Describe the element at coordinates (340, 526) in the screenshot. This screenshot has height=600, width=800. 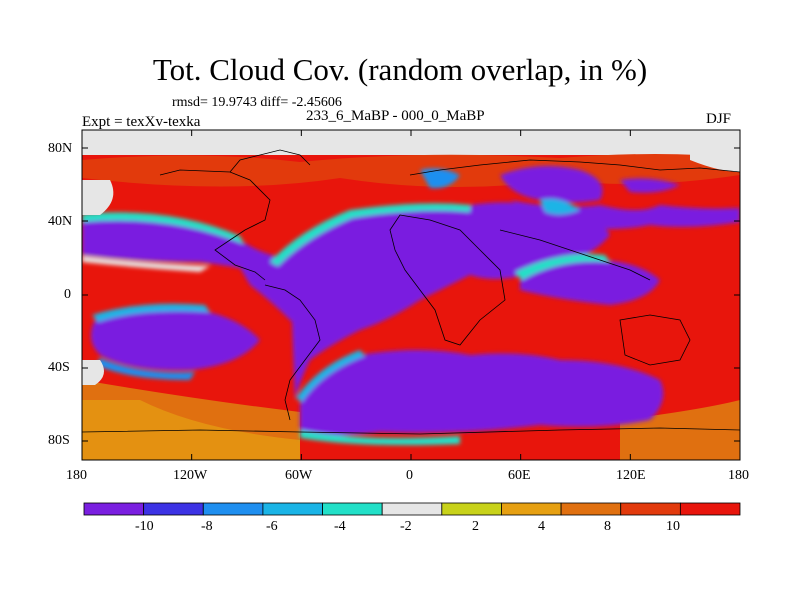
I see `colorbar-label: -4` at that location.